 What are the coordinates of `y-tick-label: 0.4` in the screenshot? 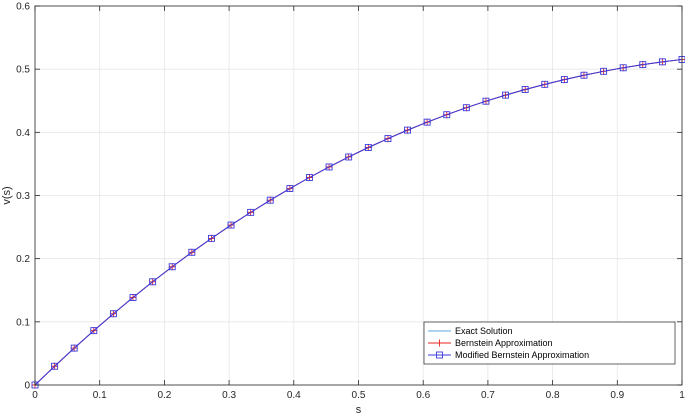 It's located at (23, 133).